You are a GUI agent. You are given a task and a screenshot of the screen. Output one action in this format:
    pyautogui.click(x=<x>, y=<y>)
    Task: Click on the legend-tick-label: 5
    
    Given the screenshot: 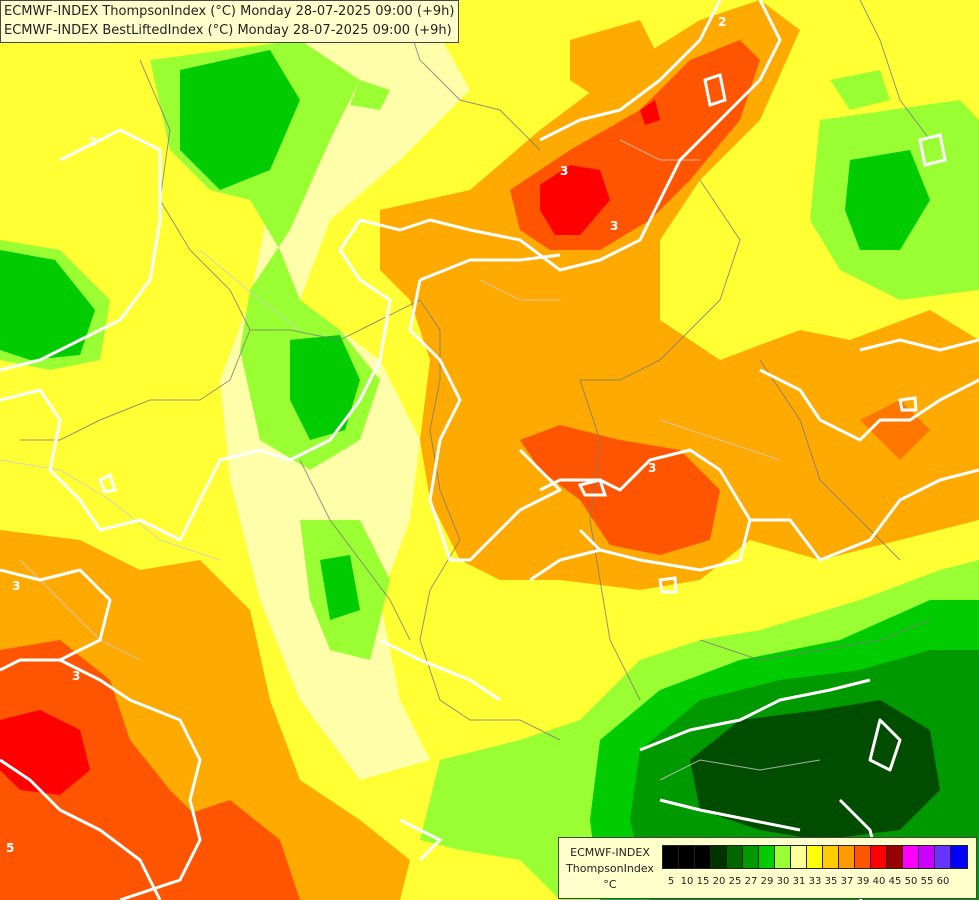 What is the action you would take?
    pyautogui.click(x=671, y=881)
    